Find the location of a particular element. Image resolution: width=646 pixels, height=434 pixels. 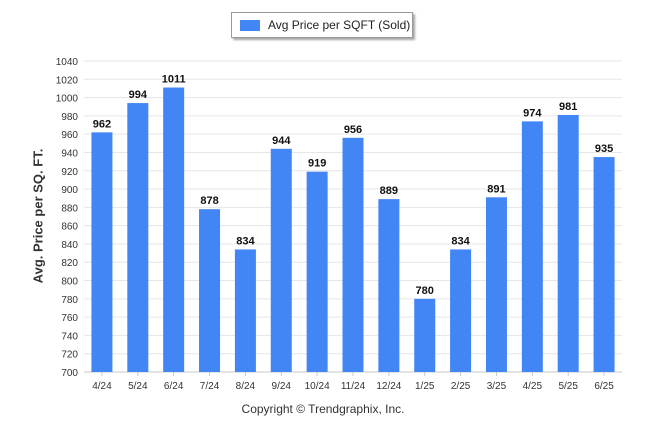

y-tick-label: 920 is located at coordinates (69, 172).